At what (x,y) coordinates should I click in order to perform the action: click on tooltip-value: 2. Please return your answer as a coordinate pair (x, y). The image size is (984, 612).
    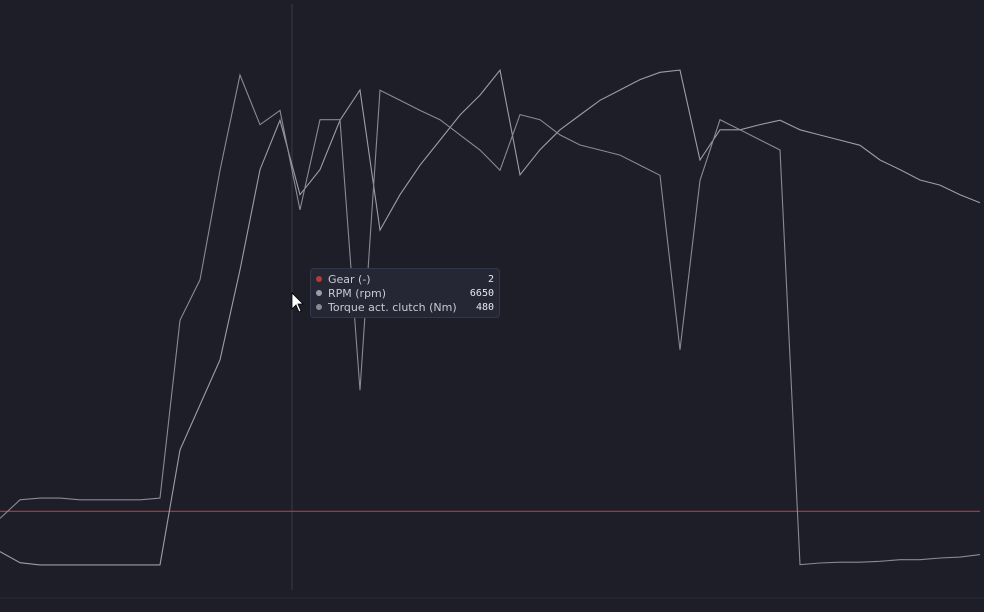
    Looking at the image, I should click on (490, 279).